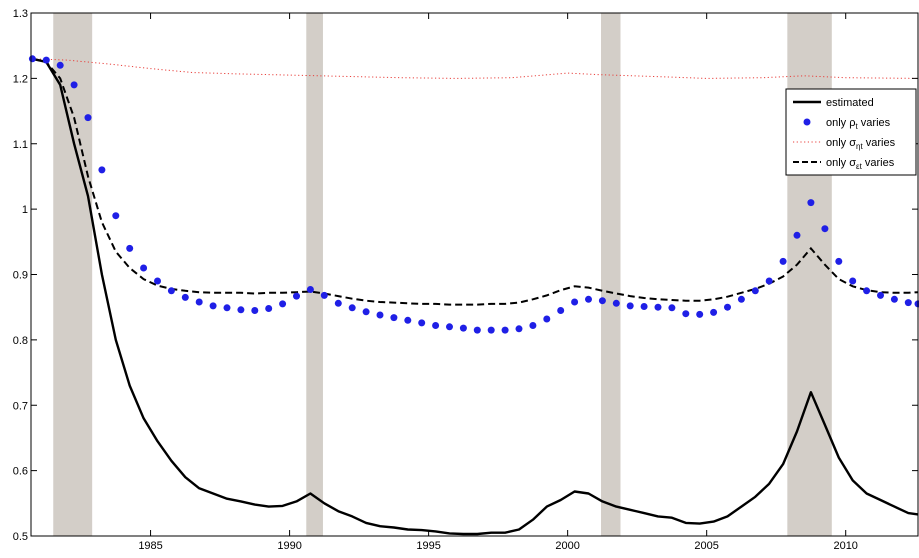 The image size is (919, 558). What do you see at coordinates (858, 124) in the screenshot?
I see `legend-label-rho: only ρt varies` at bounding box center [858, 124].